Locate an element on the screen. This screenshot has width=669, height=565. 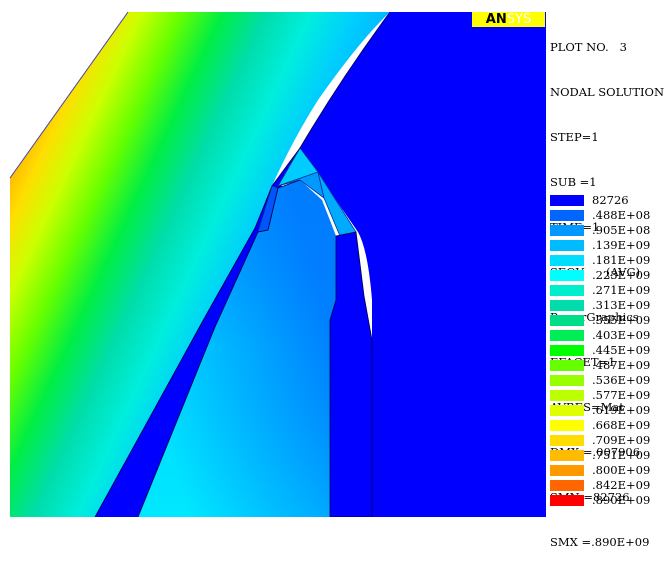
outer-boundary-edge is located at coordinates (69, 95).